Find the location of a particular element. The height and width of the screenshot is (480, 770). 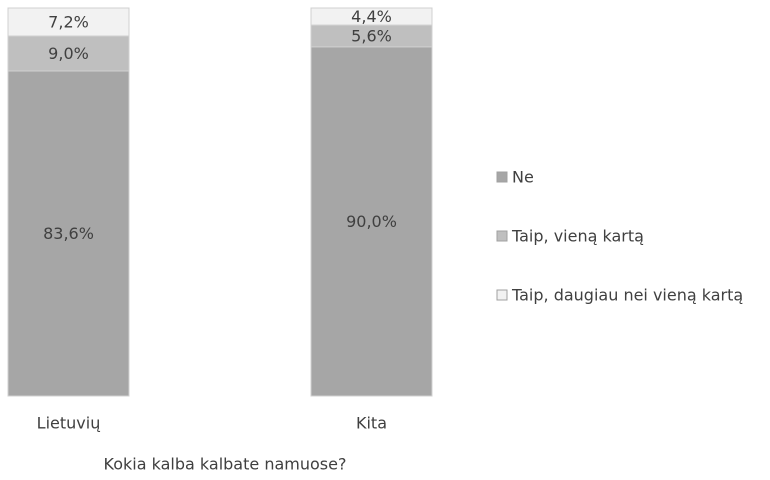

x-axis-title: Kokia kalba kalbate namuose? is located at coordinates (225, 464).